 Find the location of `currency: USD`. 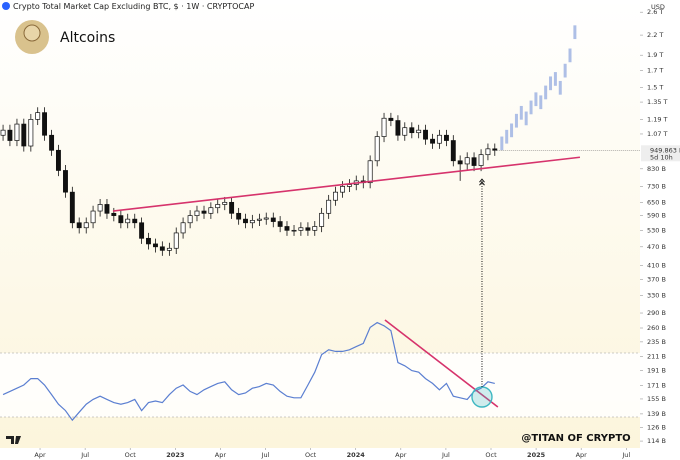

currency: USD is located at coordinates (658, 7).